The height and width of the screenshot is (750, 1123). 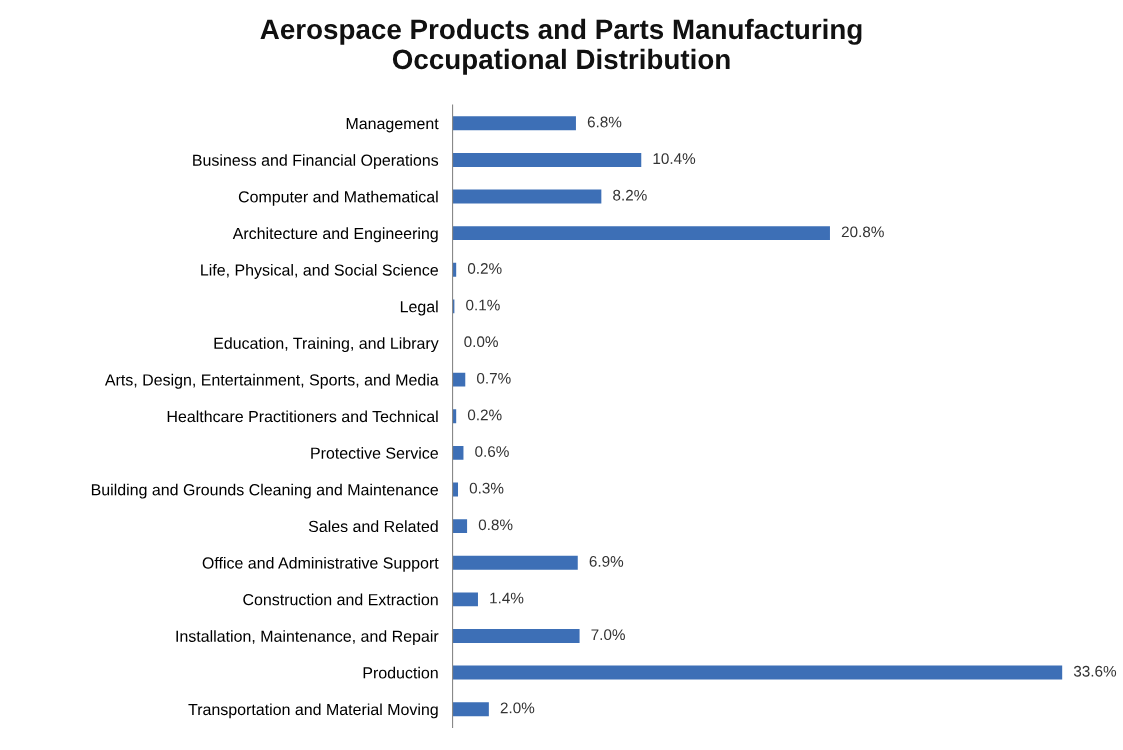 I want to click on y-tick-label: Sales and Related, so click(x=373, y=526).